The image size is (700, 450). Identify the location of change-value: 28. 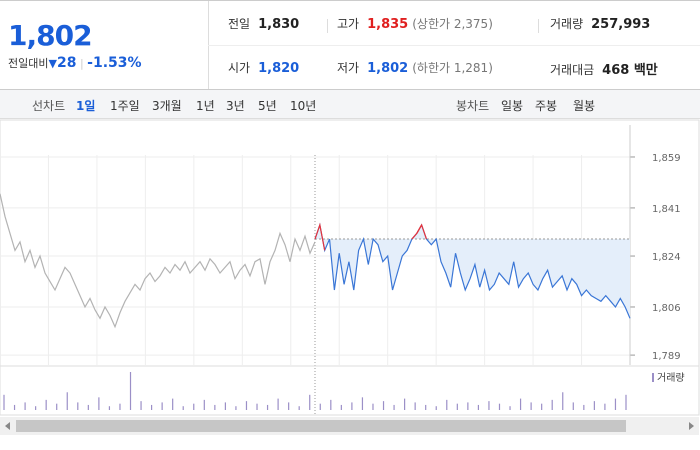
(66, 63).